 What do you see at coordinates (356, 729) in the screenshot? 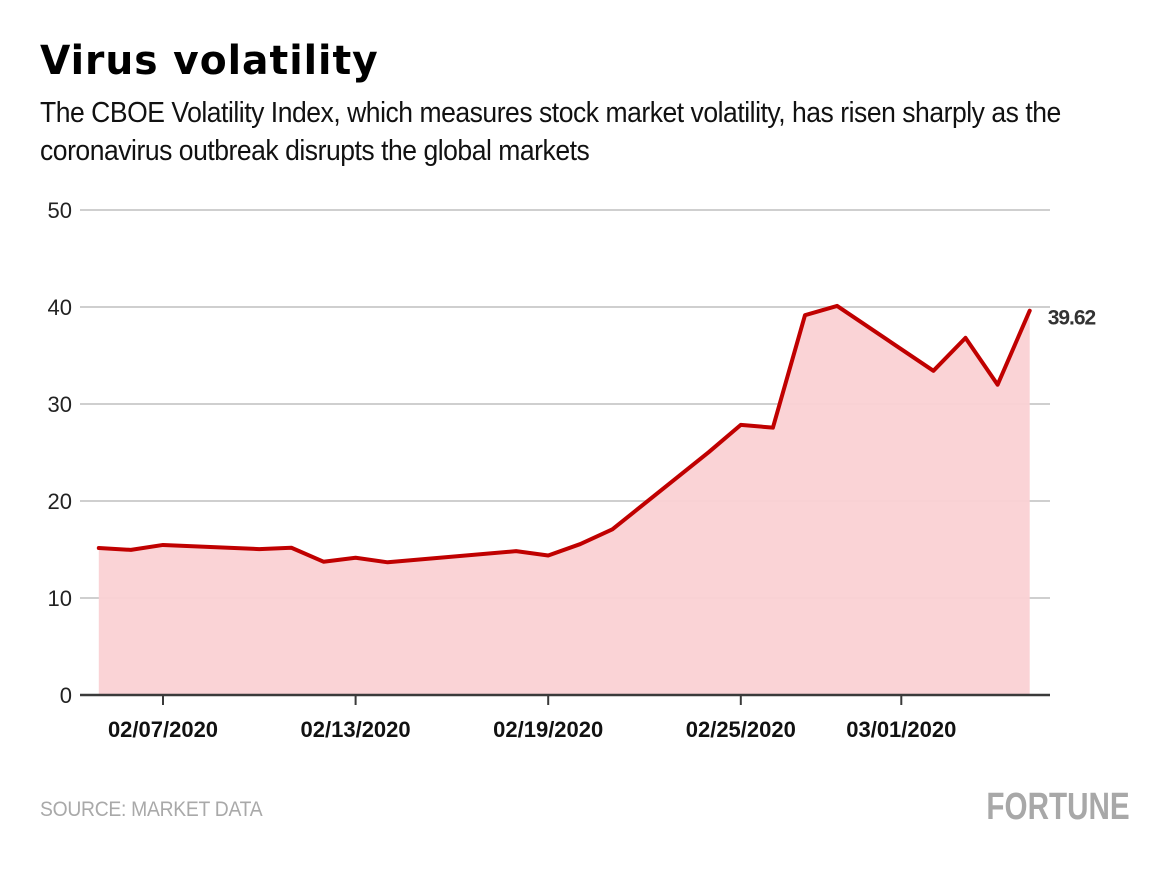
I see `x-tick-label: 02/13/2020` at bounding box center [356, 729].